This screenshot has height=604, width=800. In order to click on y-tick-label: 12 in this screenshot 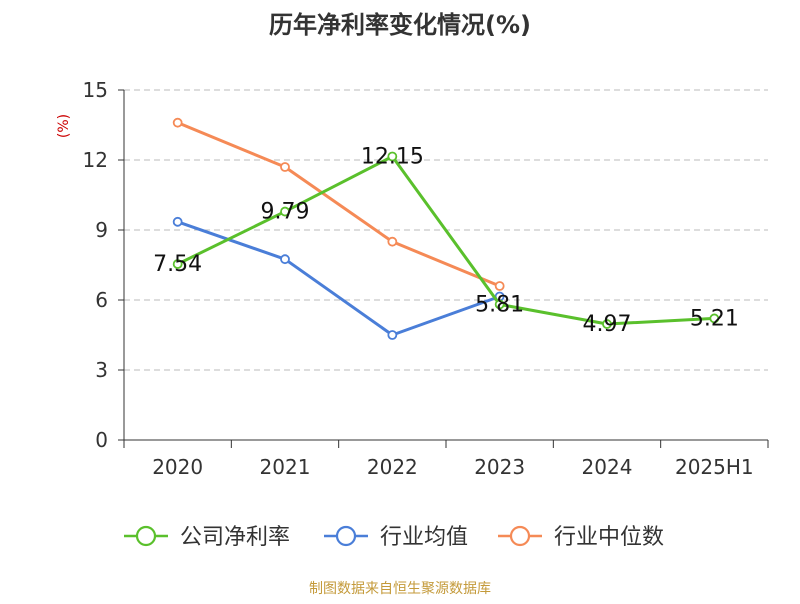, I will do `click(95, 160)`.